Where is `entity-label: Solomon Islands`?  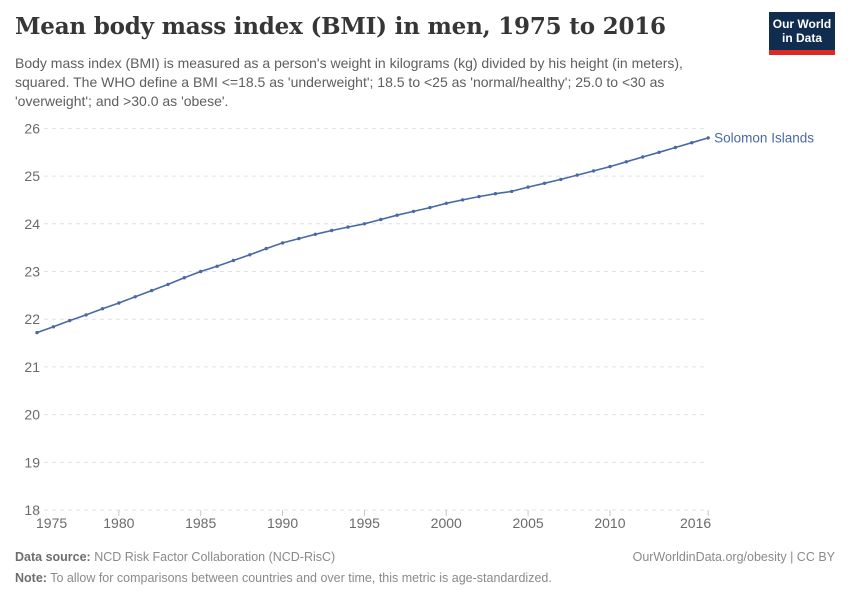
entity-label: Solomon Islands is located at coordinates (764, 137).